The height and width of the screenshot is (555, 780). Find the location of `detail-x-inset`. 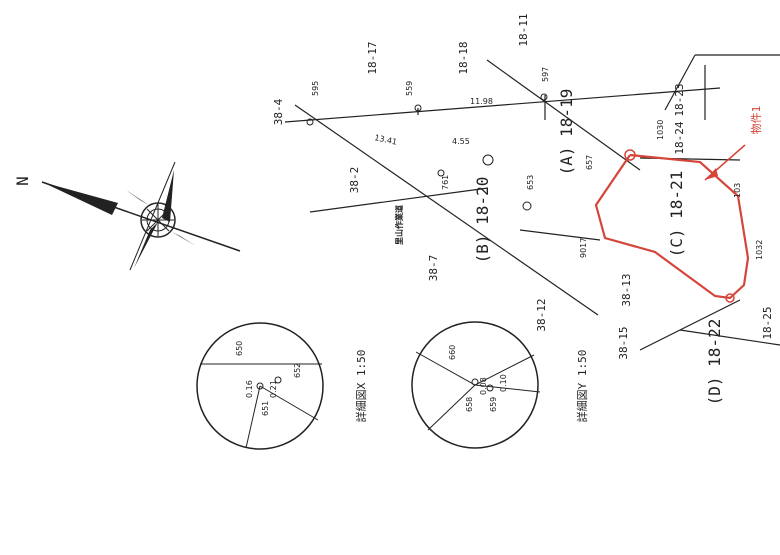

detail-x-inset is located at coordinates (260, 386).